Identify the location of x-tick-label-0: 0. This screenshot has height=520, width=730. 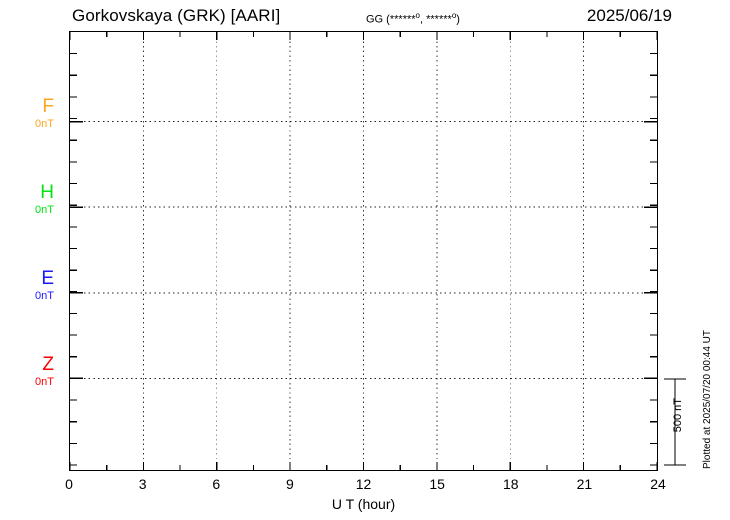
(69, 484).